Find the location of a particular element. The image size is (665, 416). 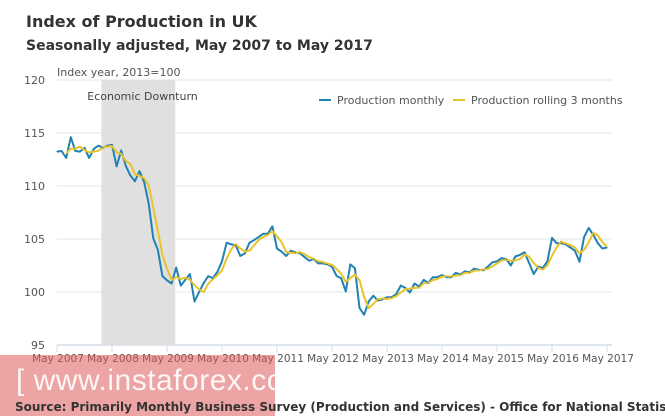

y-tick-label: 105 is located at coordinates (34, 239).